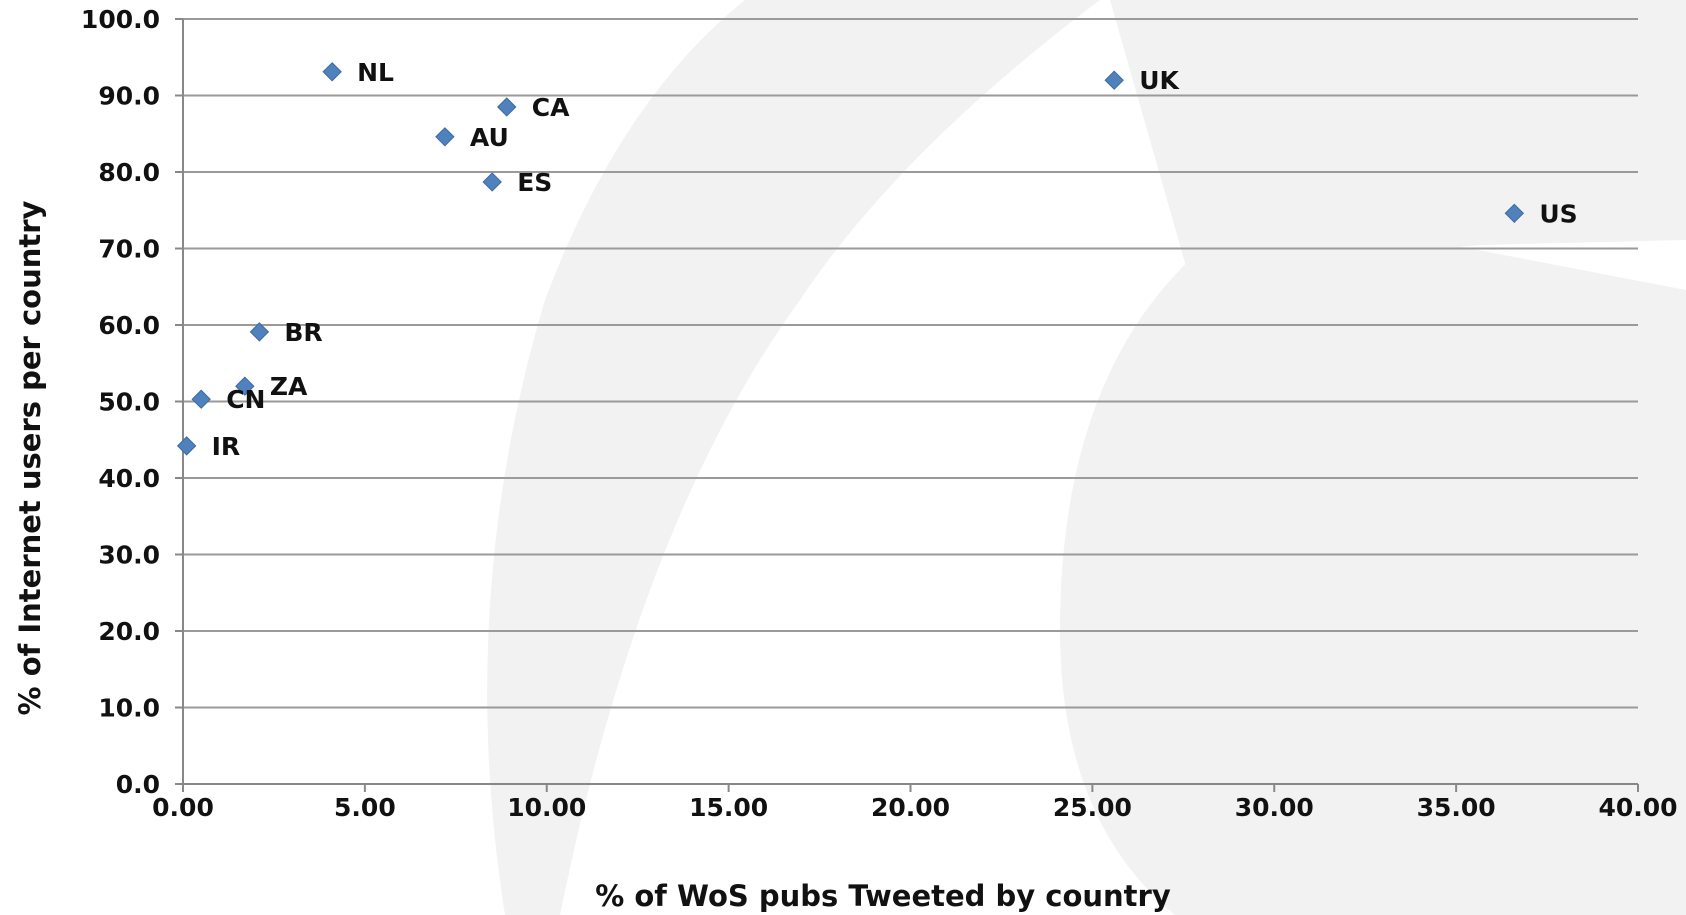 This screenshot has height=915, width=1686. Describe the element at coordinates (129, 631) in the screenshot. I see `y-tick-label: 20.0` at that location.